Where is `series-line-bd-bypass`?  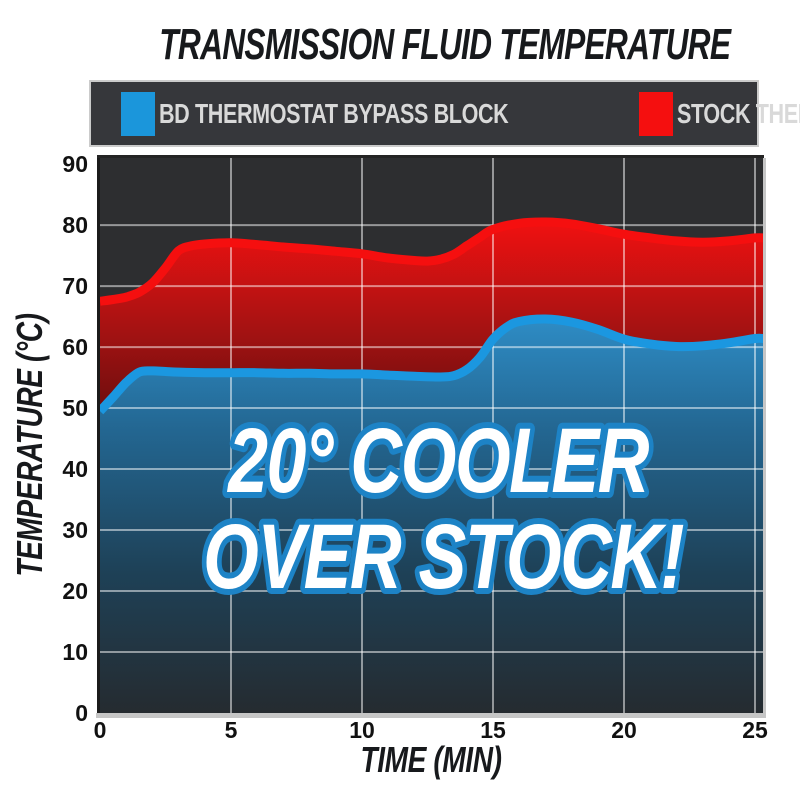
series-line-bd-bypass is located at coordinates (431, 364).